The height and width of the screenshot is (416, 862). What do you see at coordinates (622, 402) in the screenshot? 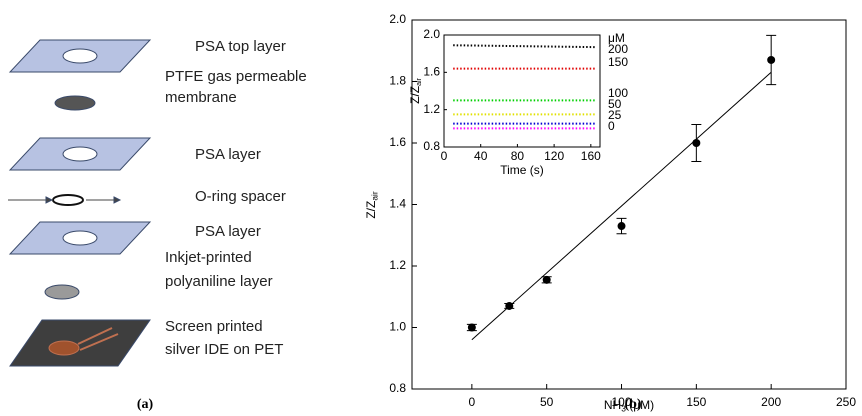
I see `x-tick-label: 100` at bounding box center [622, 402].